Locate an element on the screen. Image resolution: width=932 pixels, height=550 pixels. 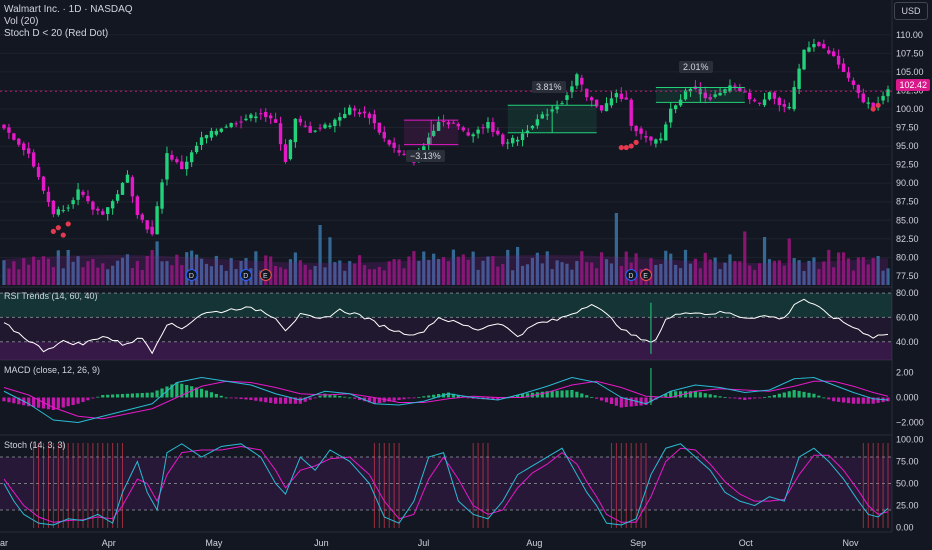
event-marker-icon is located at coordinates (265, 275).